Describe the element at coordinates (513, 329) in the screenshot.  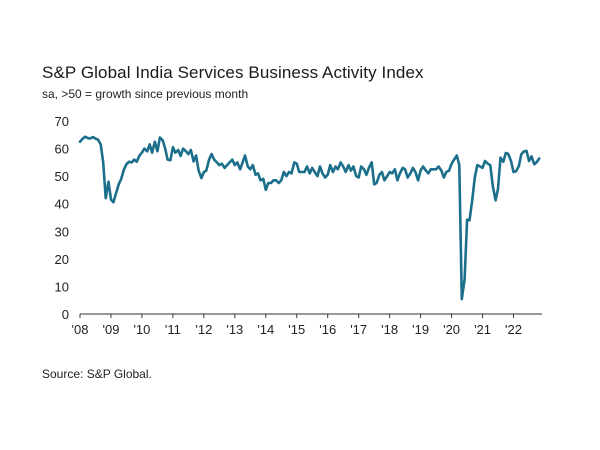
I see `x-tick-label: '22` at that location.